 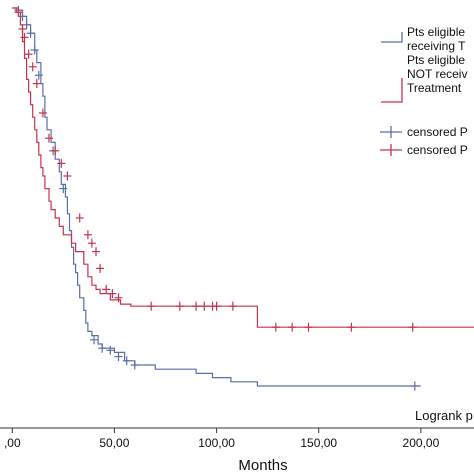 What do you see at coordinates (436, 60) in the screenshot?
I see `legend-label-red-line: Pts eligible` at bounding box center [436, 60].